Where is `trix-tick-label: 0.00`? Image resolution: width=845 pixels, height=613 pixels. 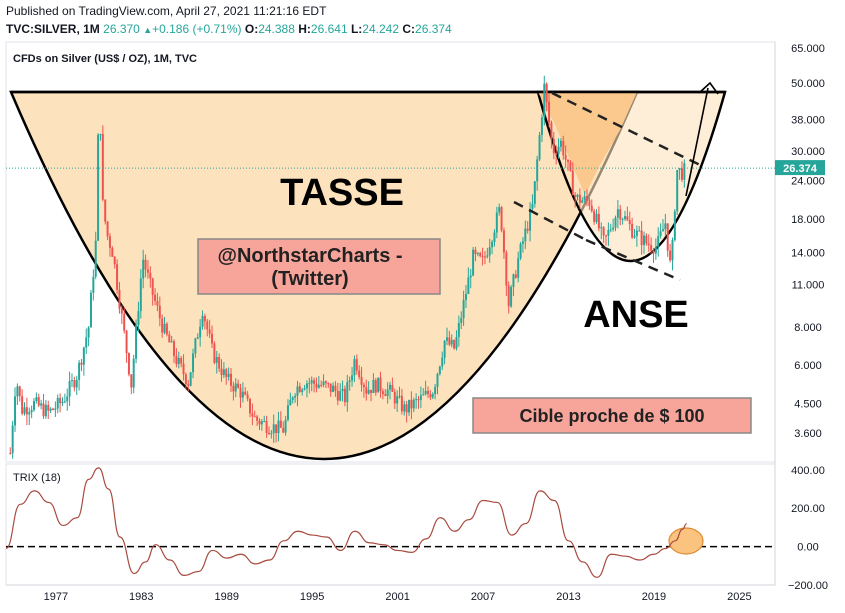
trix-tick-label: 0.00 is located at coordinates (807, 548).